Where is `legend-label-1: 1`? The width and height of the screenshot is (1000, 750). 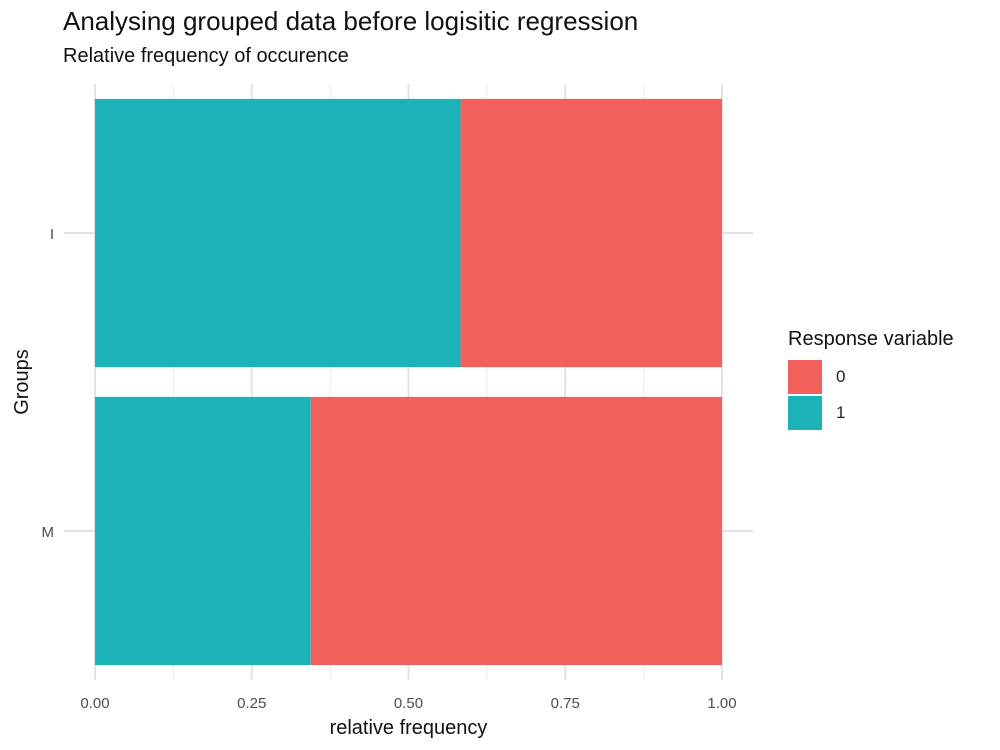
legend-label-1: 1 is located at coordinates (841, 412).